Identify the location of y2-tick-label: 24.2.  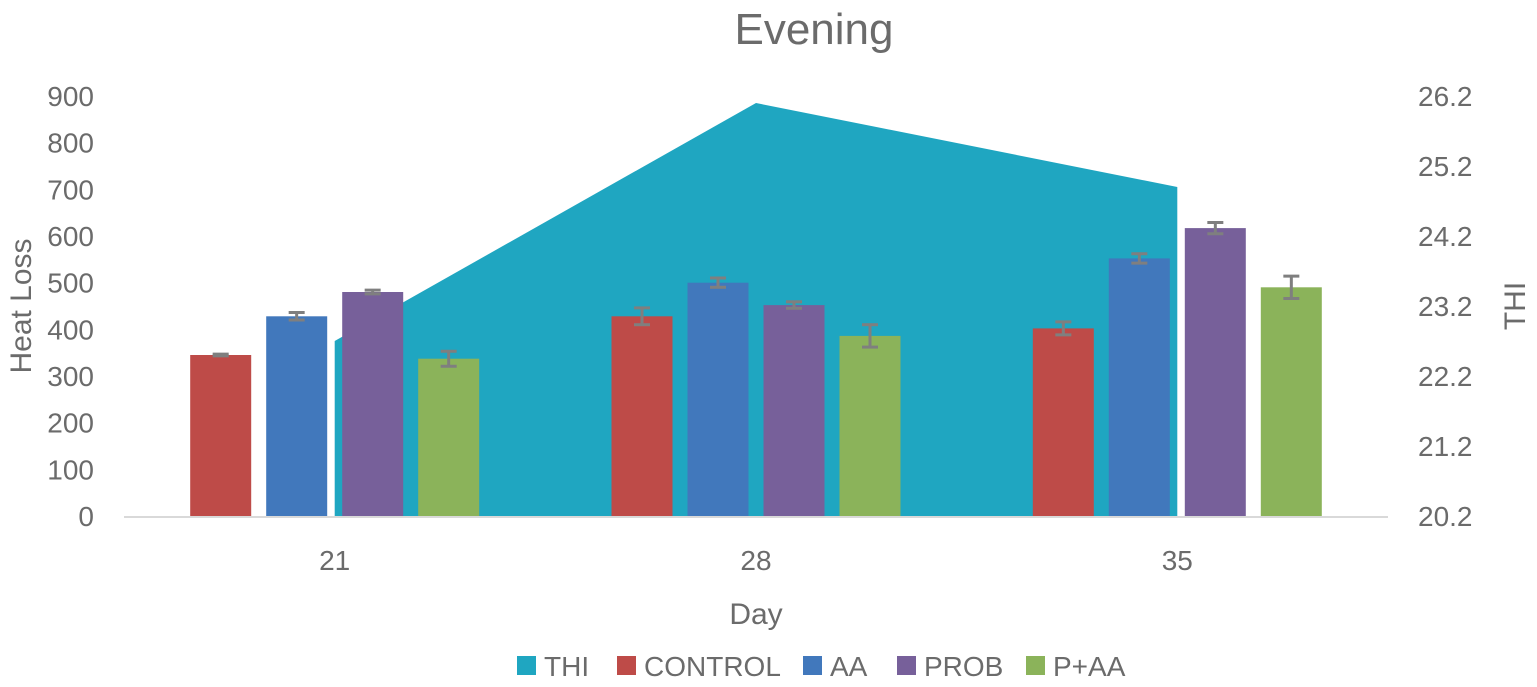
(1445, 236).